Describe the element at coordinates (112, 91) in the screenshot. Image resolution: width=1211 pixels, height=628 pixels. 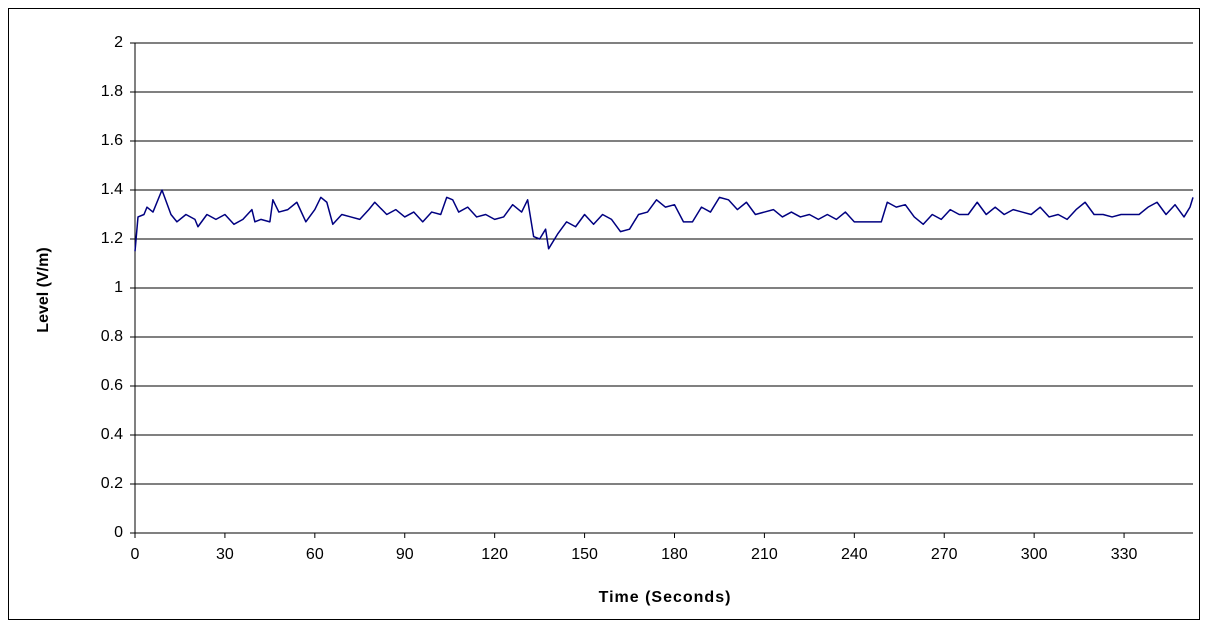
I see `y-tick-label: 1.8` at that location.